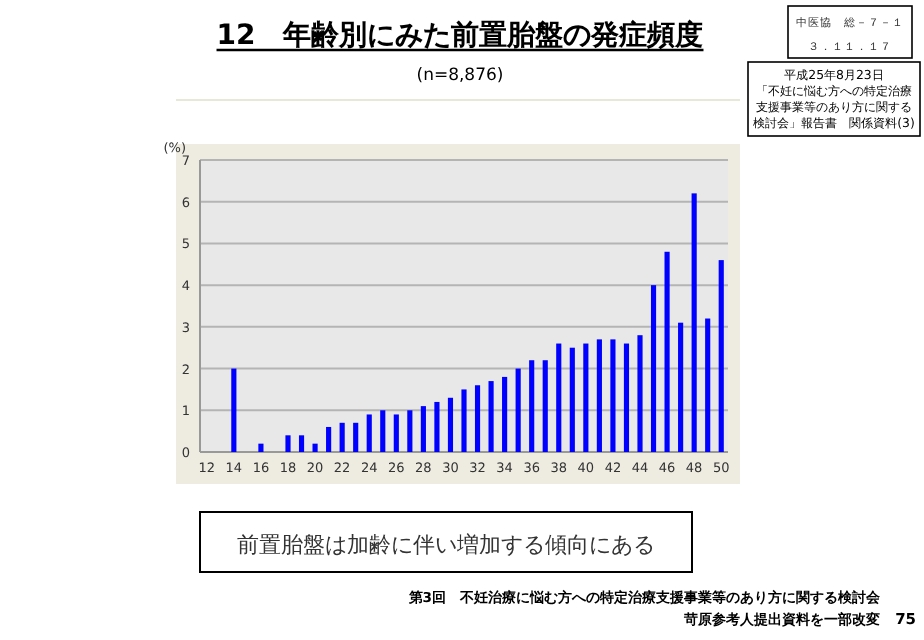 Image resolution: width=924 pixels, height=640 pixels. I want to click on chart-title: 12 年齢別にみた前置胎盤の発症頻度, so click(460, 35).